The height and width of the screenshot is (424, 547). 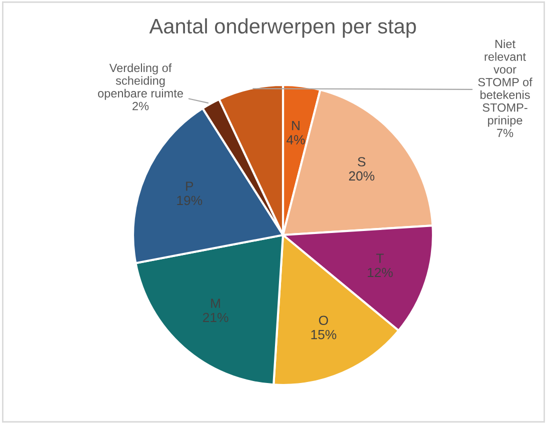 I want to click on slice-label: Niet relevant voor STOMP of betekenis STOMP- prinipe, so click(x=505, y=83).